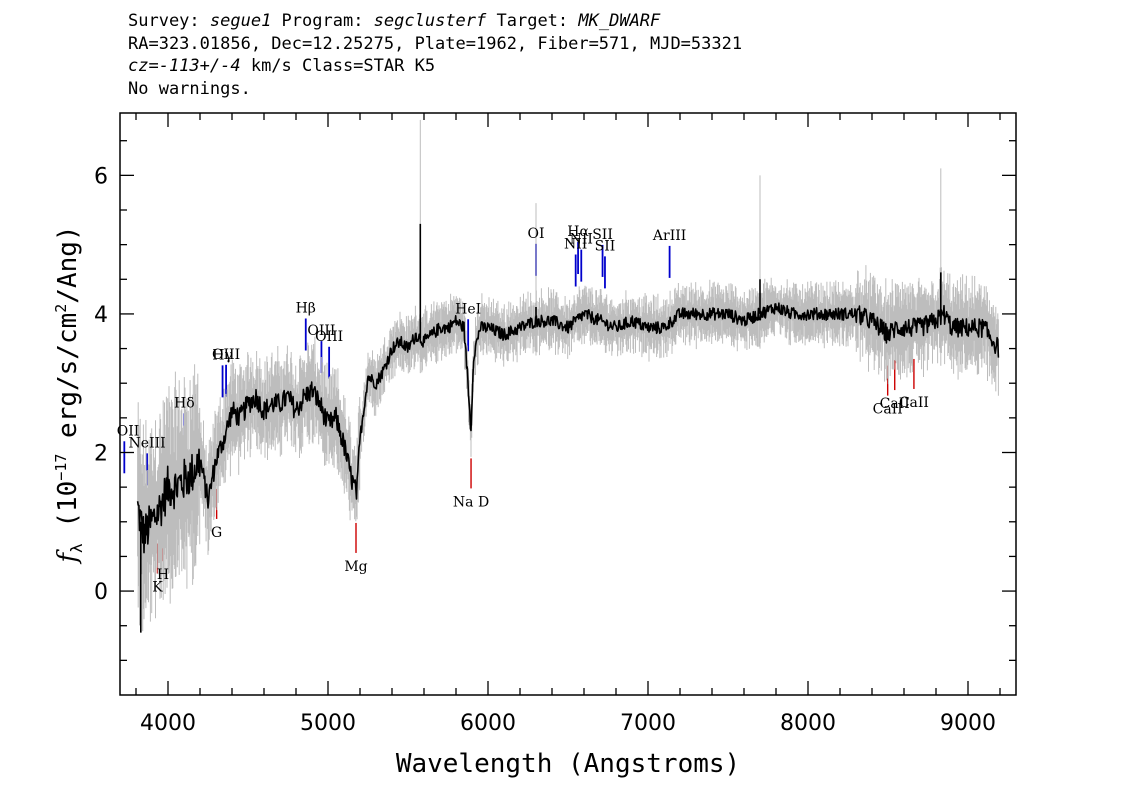  I want to click on cz-value: cz=-113+/-4, so click(184, 66).